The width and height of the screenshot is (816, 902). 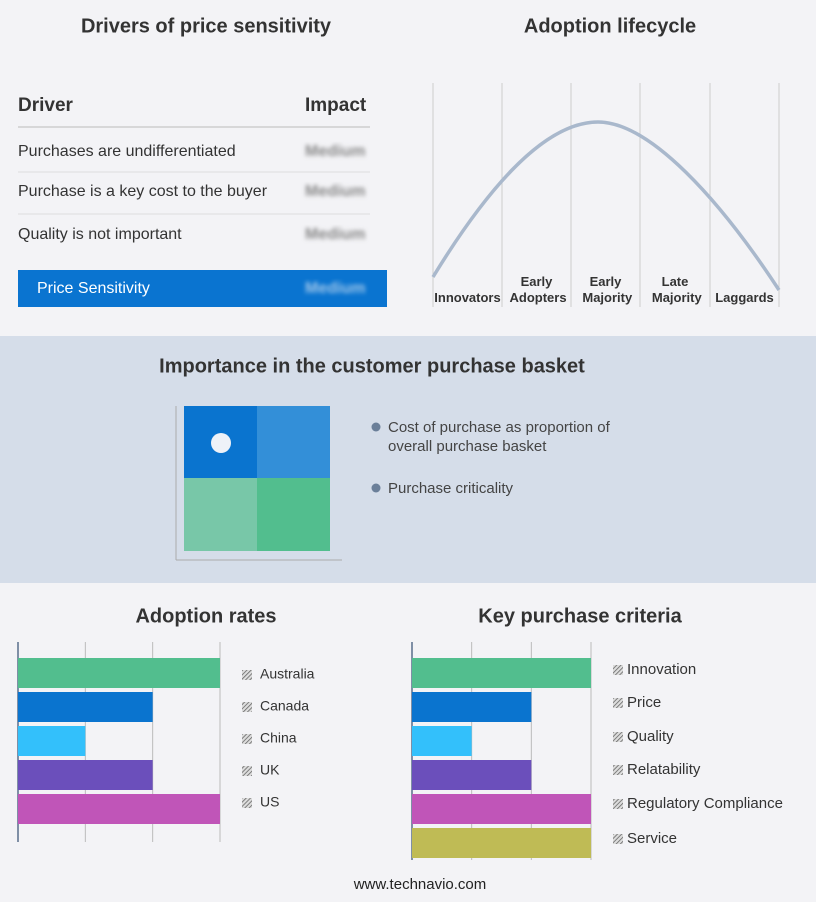 I want to click on footer: www.technavio.com, so click(x=420, y=884).